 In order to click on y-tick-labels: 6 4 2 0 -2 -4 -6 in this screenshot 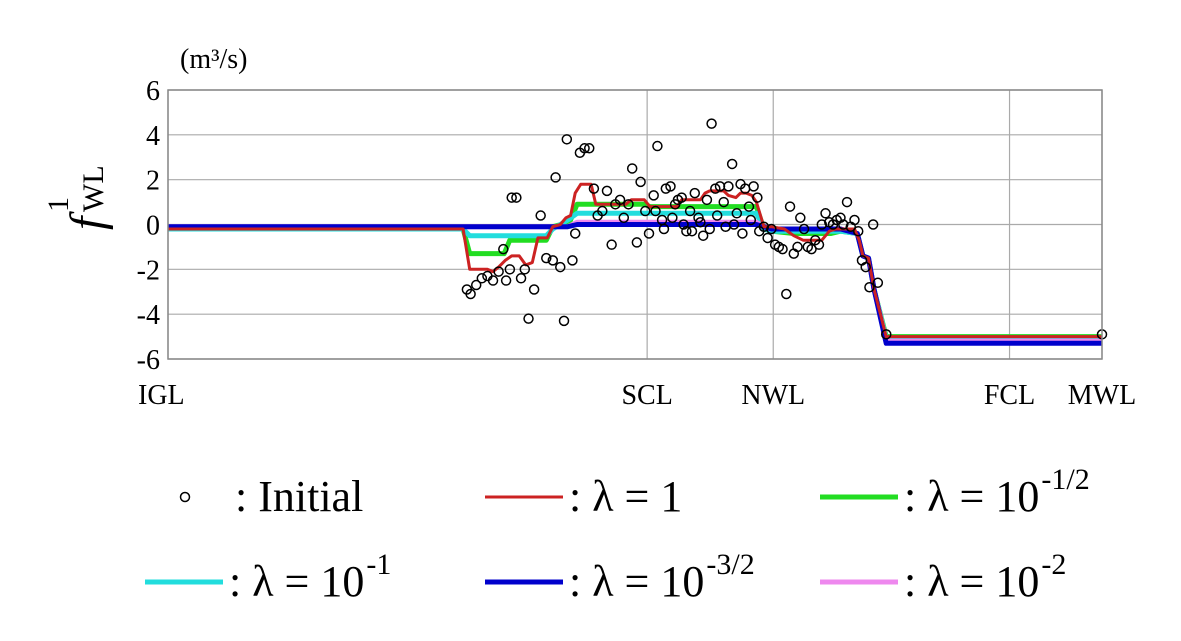, I will do `click(148, 226)`.